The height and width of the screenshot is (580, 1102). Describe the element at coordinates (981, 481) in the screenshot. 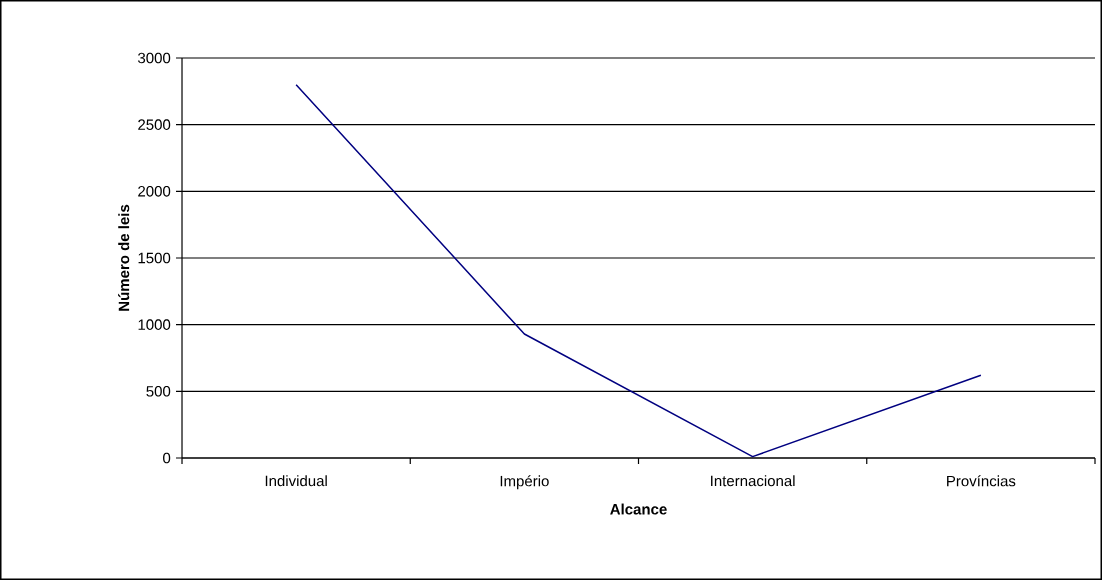

I see `x-tick-label: Províncias` at that location.